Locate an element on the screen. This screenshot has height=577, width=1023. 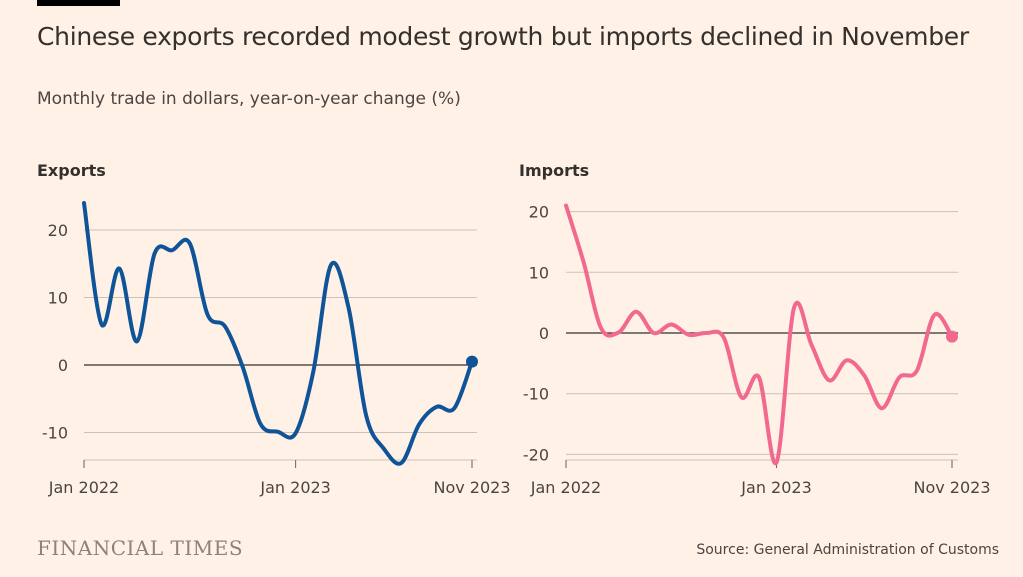
ft-logo: FINANCIAL TIMES is located at coordinates (140, 548).